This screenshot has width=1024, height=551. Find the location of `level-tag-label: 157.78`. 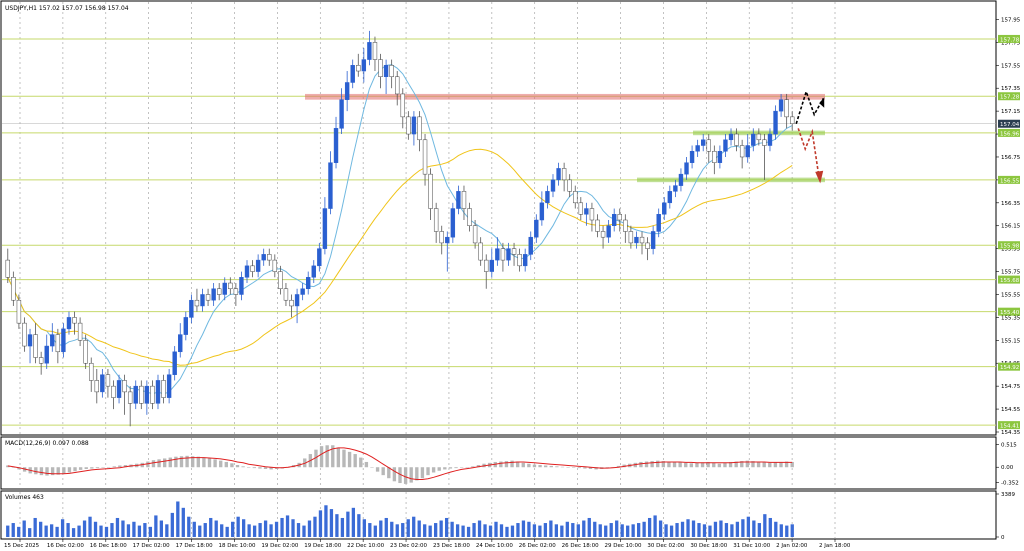

level-tag-label: 157.78 is located at coordinates (1010, 40).